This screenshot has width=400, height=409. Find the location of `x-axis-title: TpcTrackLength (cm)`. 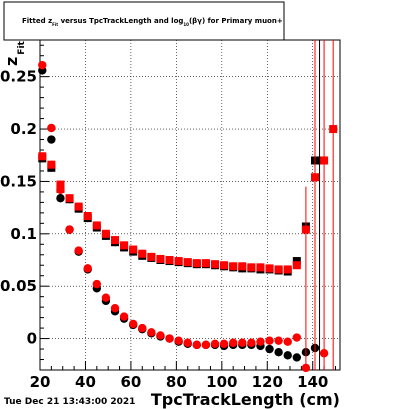

x-axis-title: TpcTrackLength (cm) is located at coordinates (245, 399).